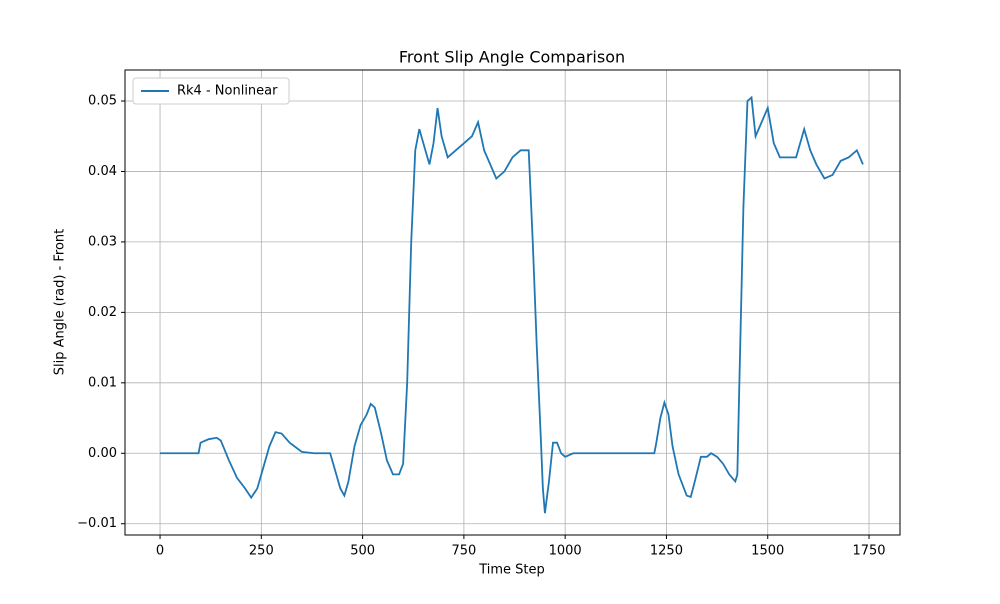  What do you see at coordinates (102, 241) in the screenshot?
I see `y-tick-label: 0.03` at bounding box center [102, 241].